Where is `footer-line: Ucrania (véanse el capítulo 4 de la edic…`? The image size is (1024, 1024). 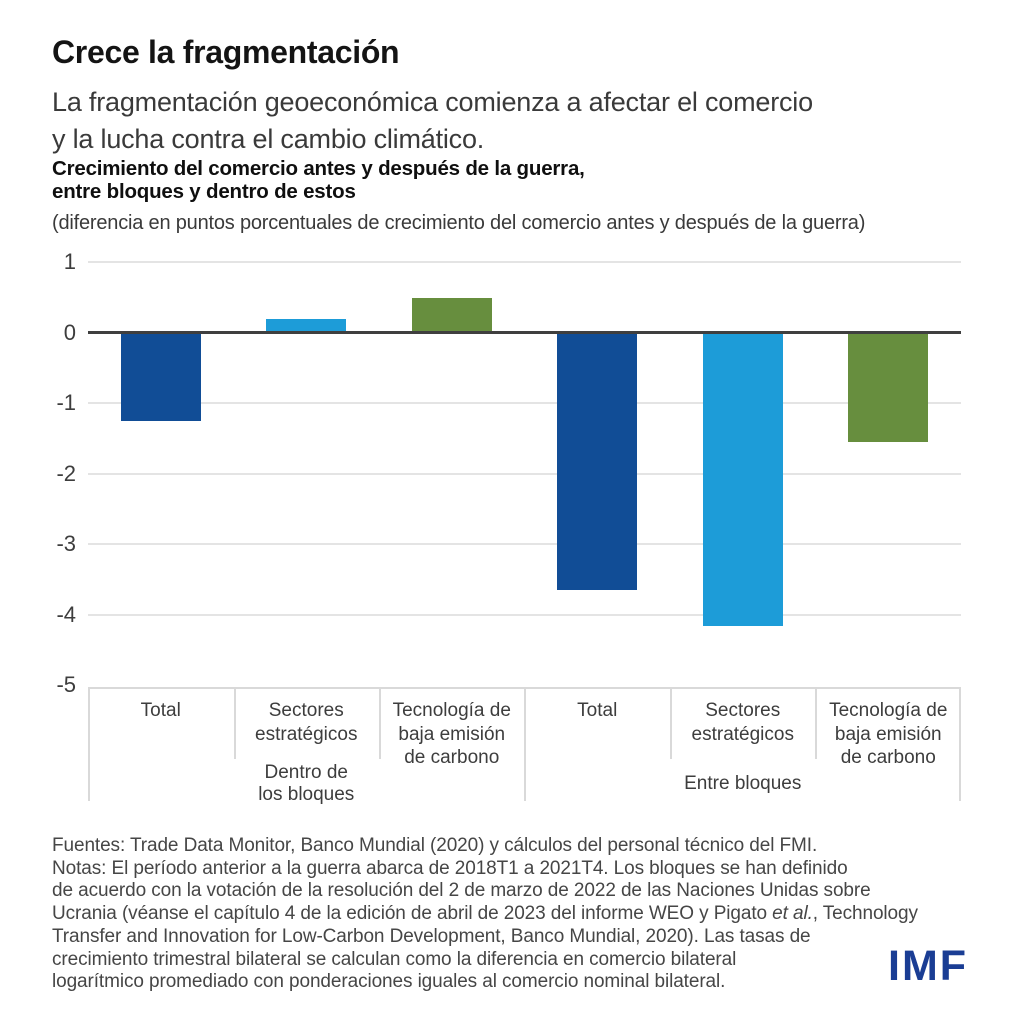 footer-line: Ucrania (véanse el capítulo 4 de la edic… is located at coordinates (485, 914).